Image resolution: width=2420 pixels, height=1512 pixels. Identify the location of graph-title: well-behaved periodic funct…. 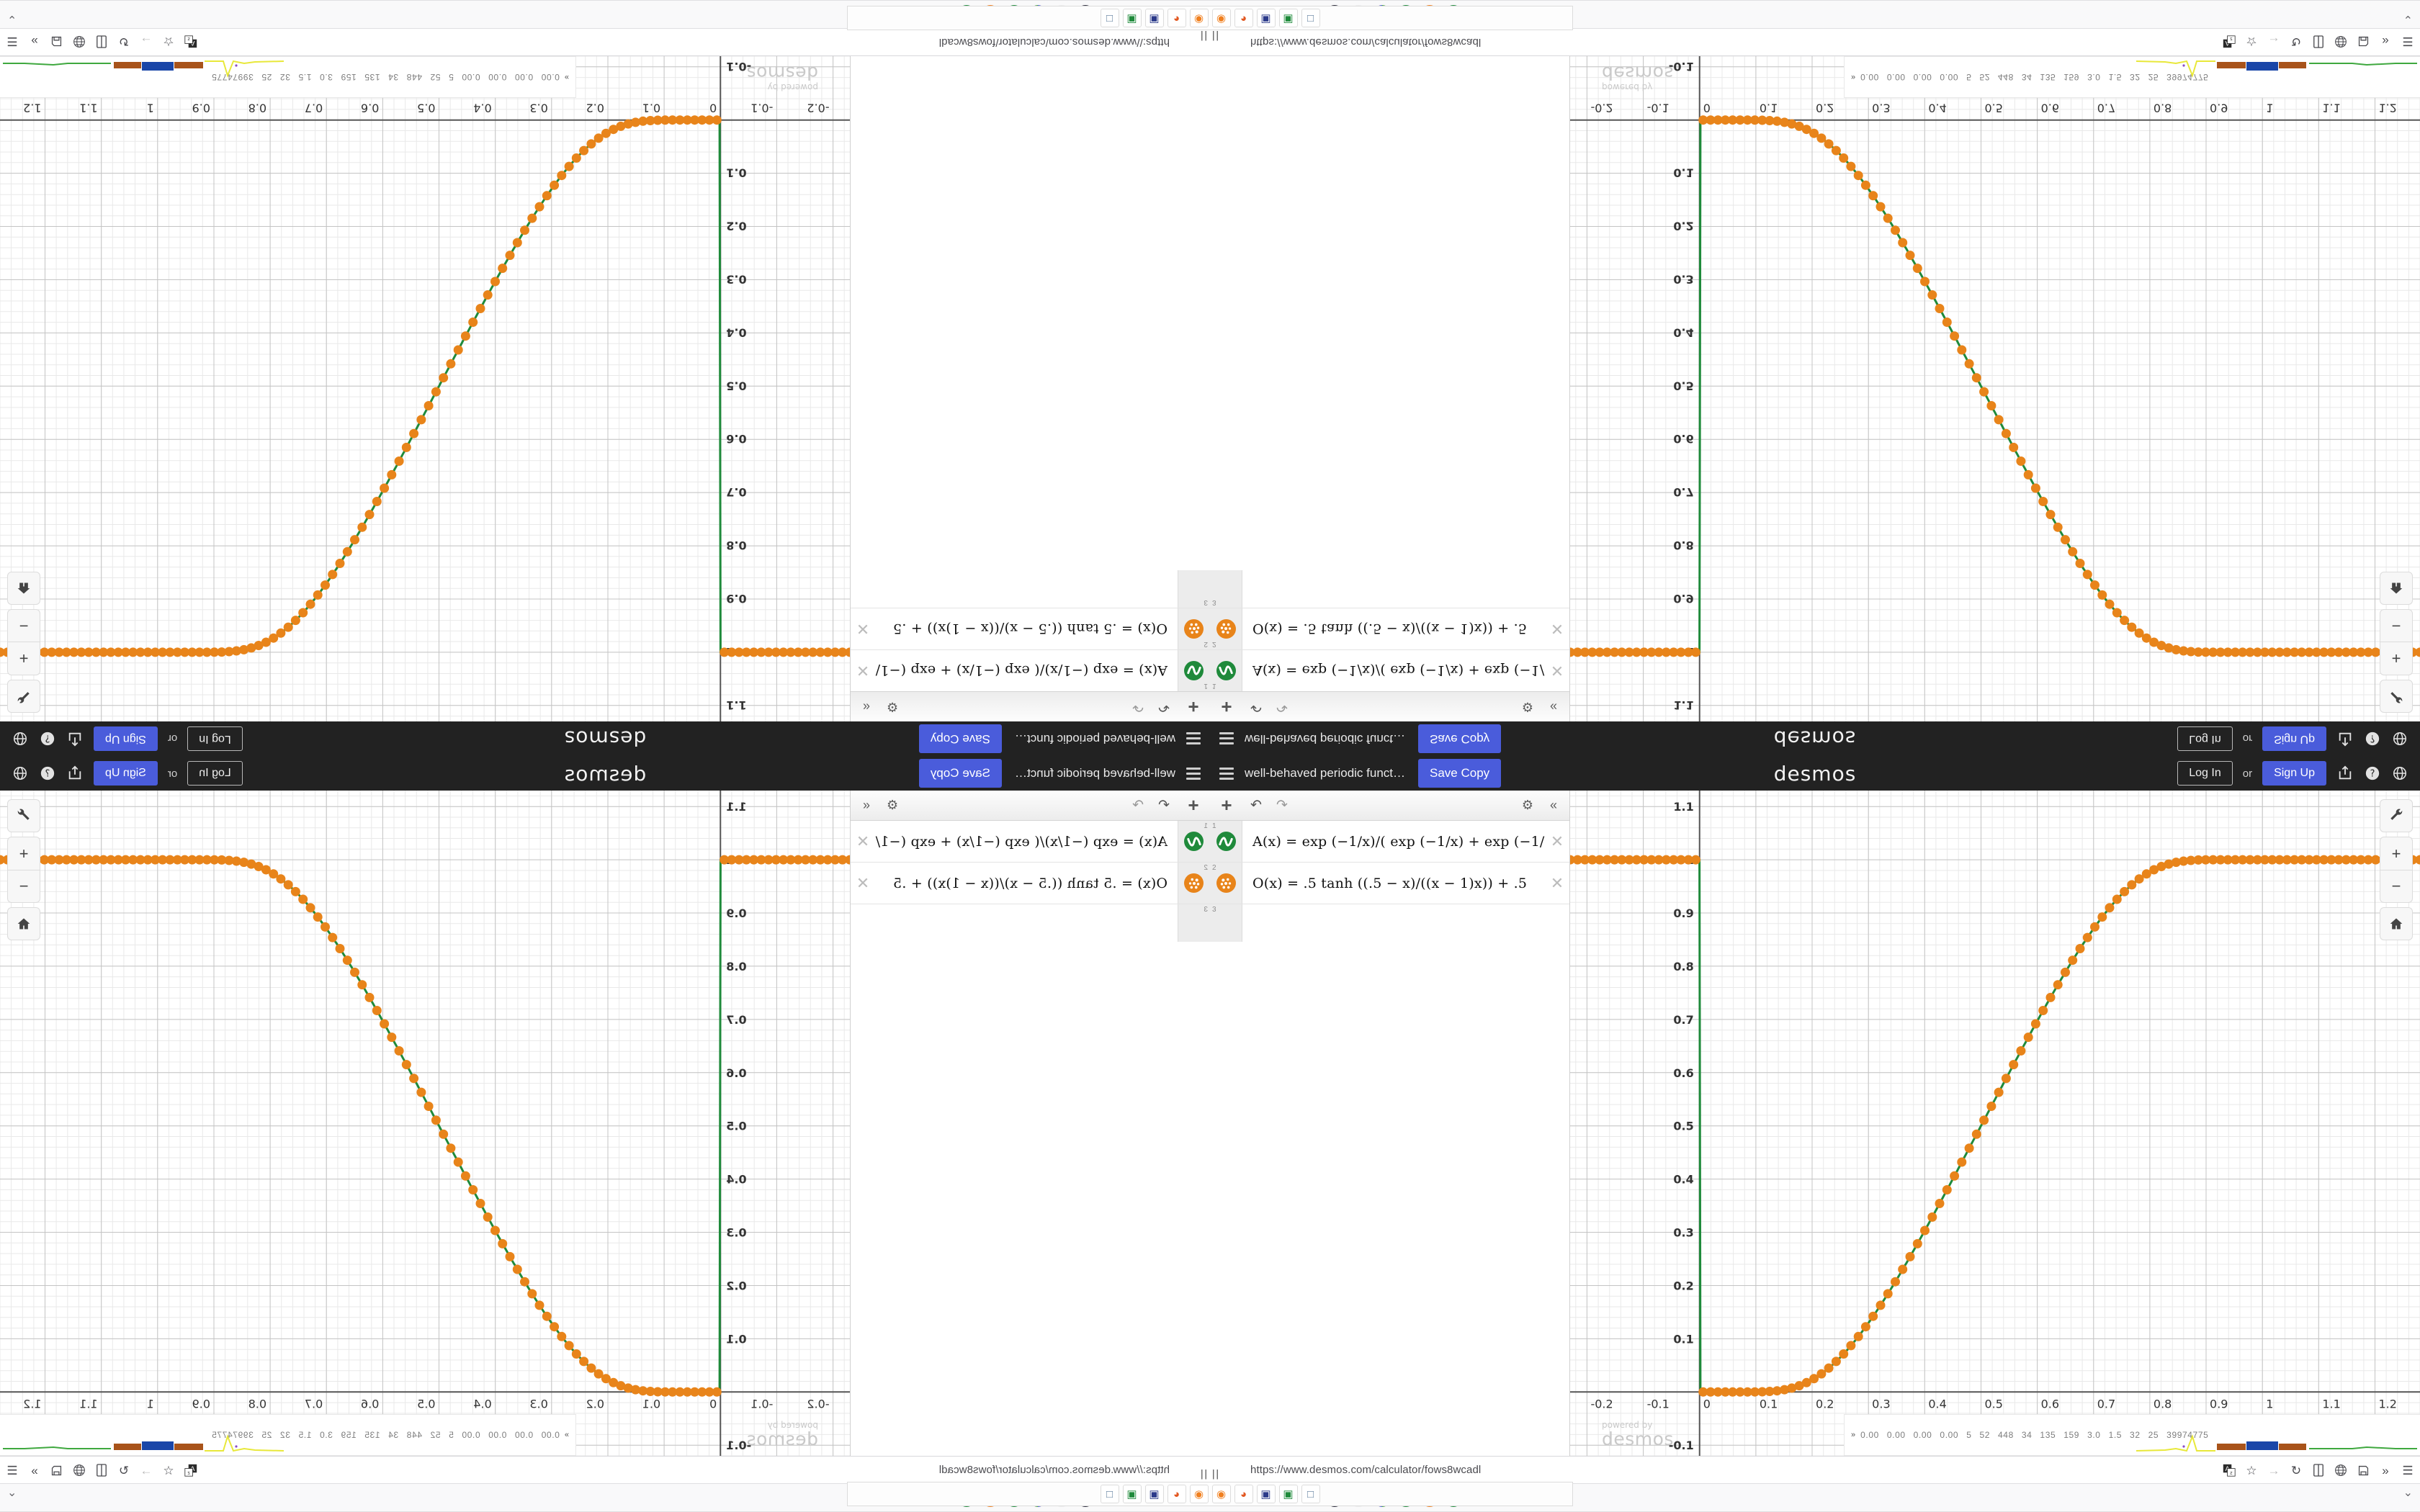
(1325, 773).